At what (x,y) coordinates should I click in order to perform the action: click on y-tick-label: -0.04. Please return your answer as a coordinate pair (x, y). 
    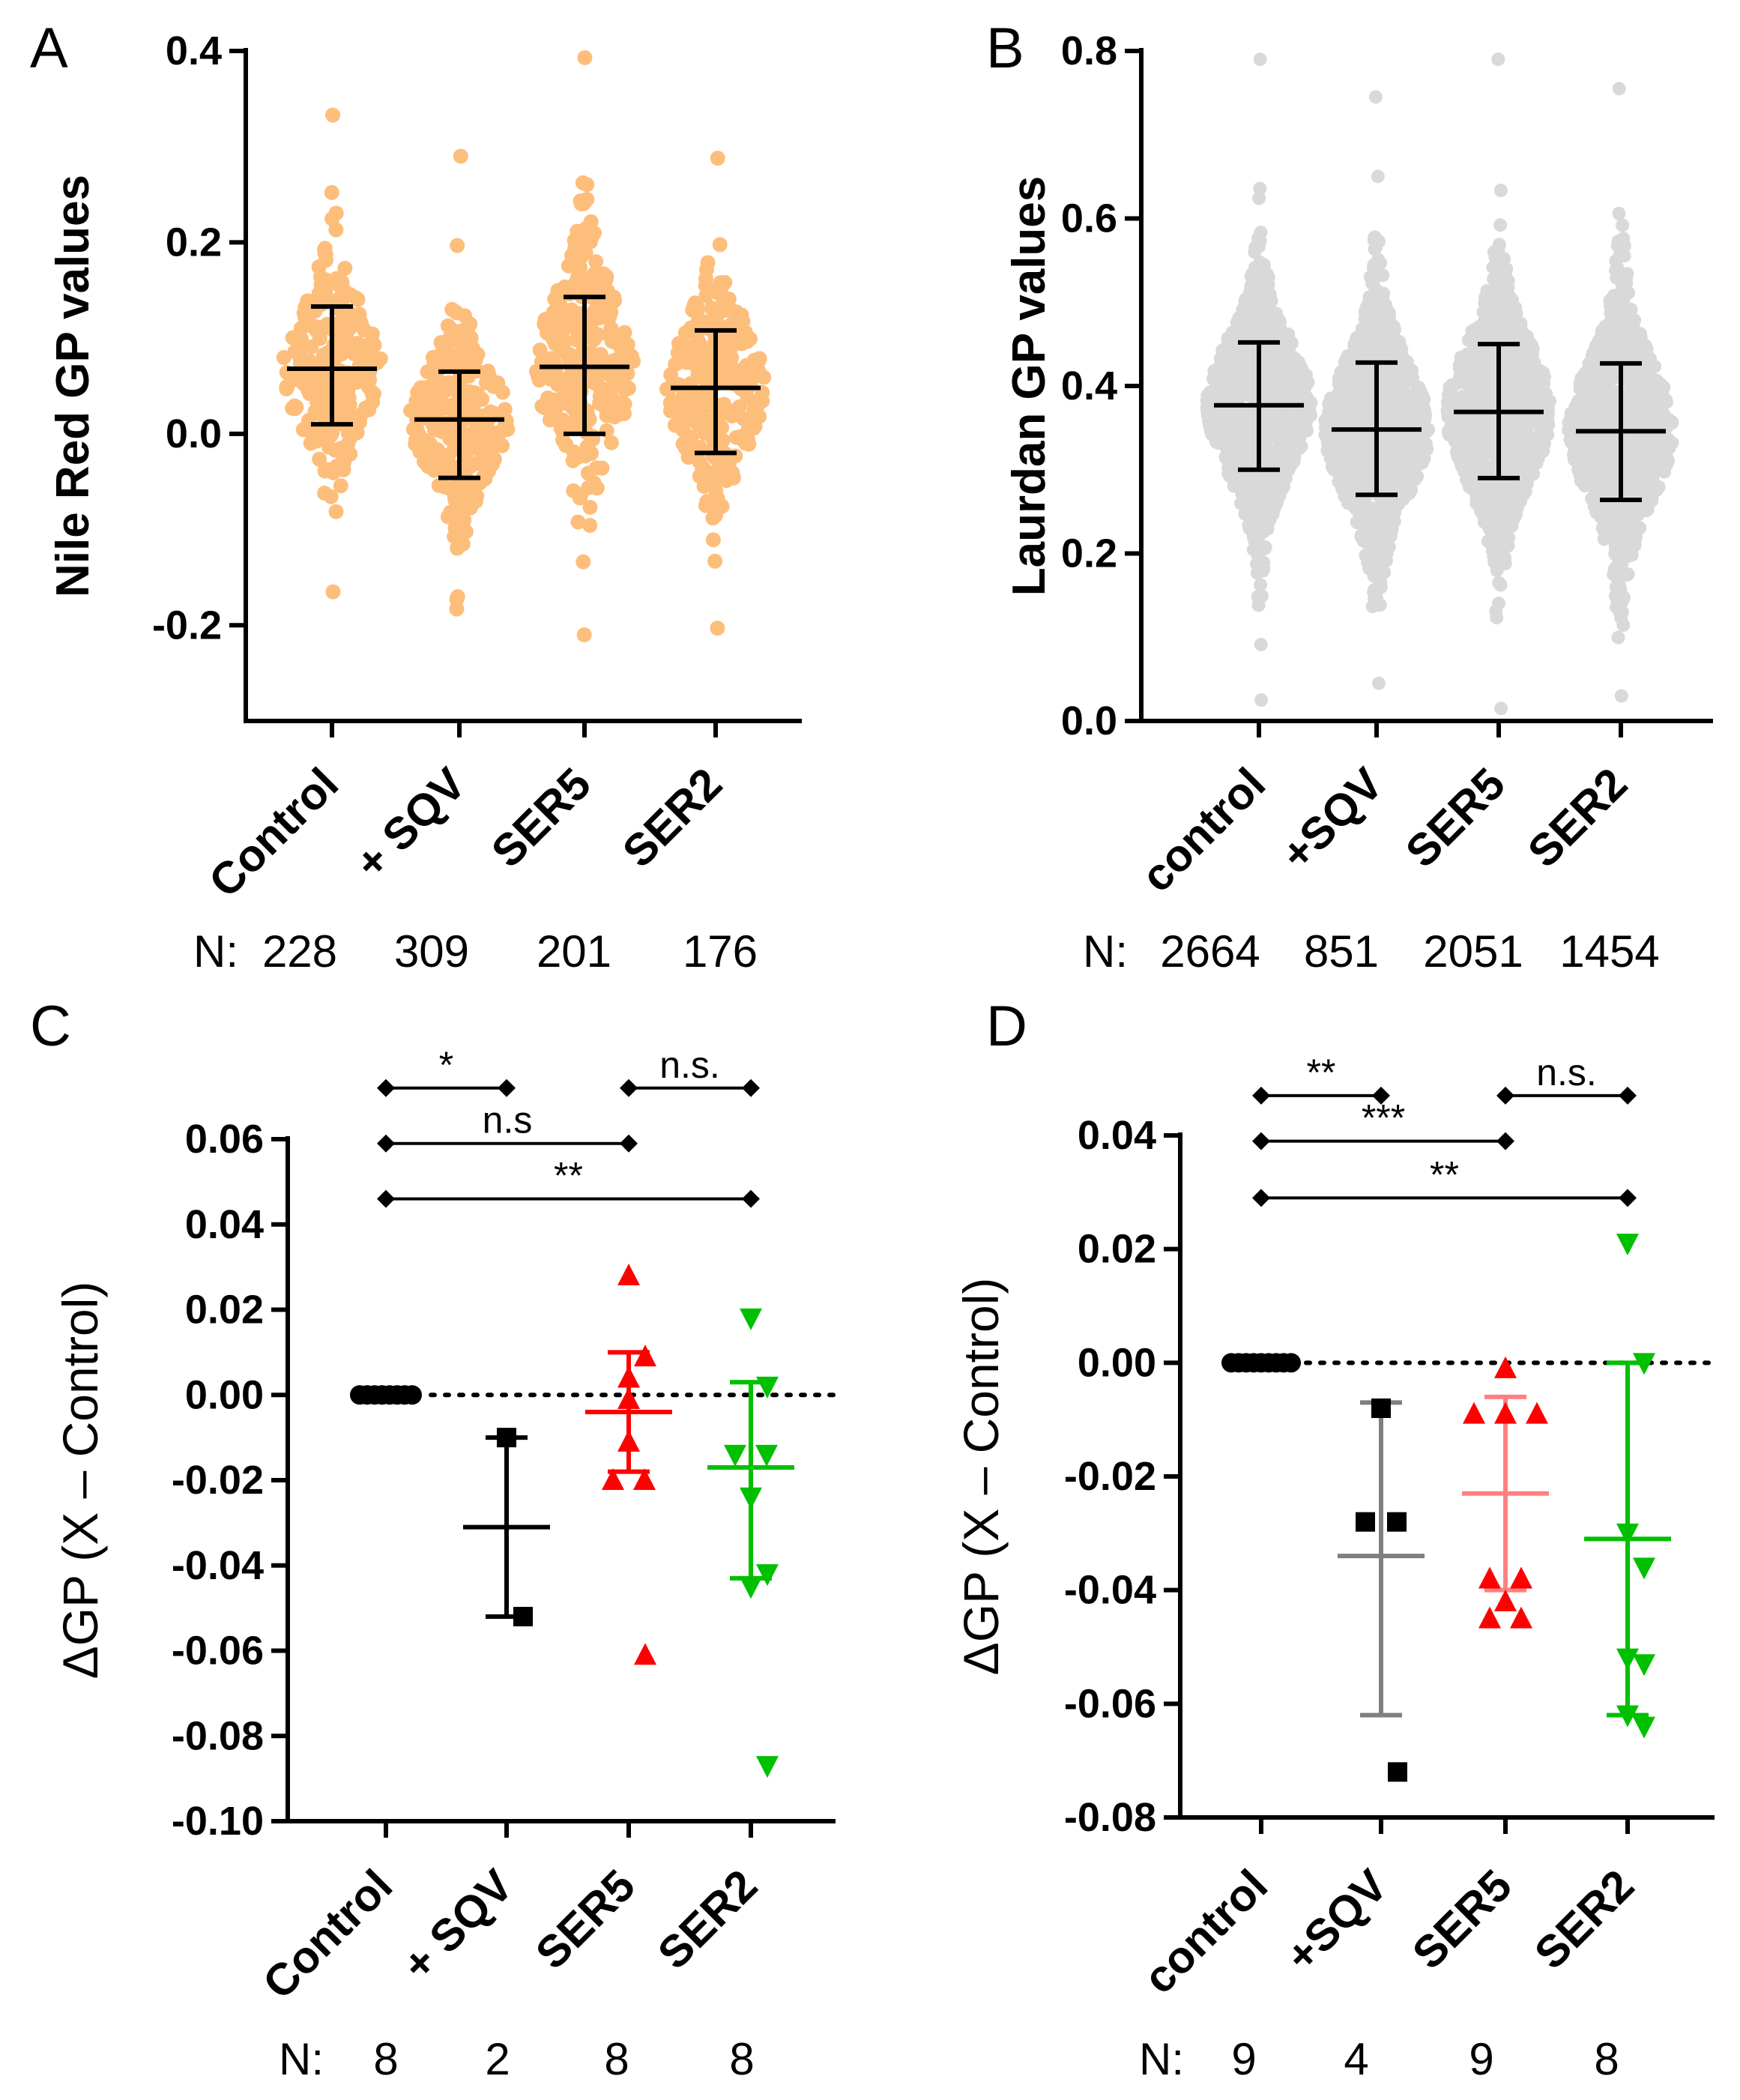
    Looking at the image, I should click on (1110, 1590).